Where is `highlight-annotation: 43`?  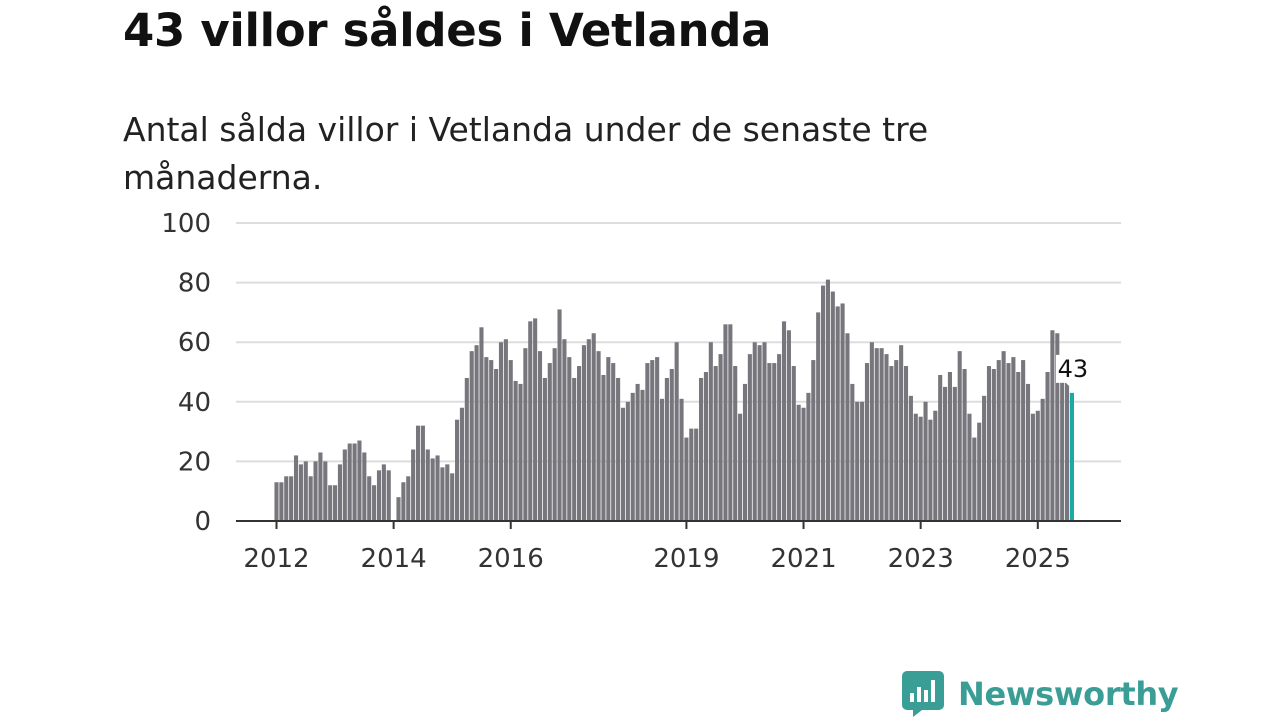 highlight-annotation: 43 is located at coordinates (1072, 371).